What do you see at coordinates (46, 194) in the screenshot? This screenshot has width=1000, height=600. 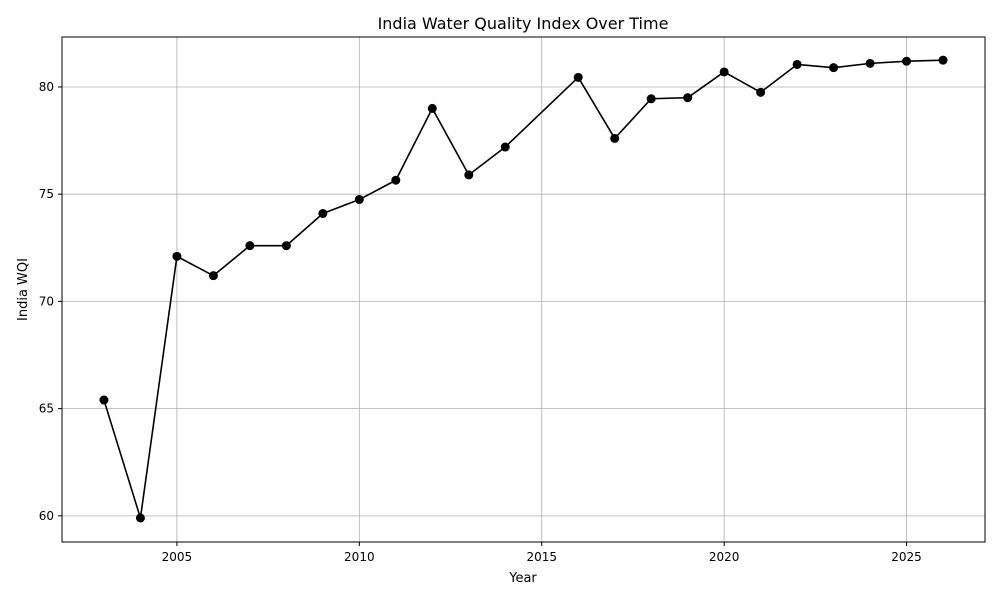 I see `y-tick-label: 75` at bounding box center [46, 194].